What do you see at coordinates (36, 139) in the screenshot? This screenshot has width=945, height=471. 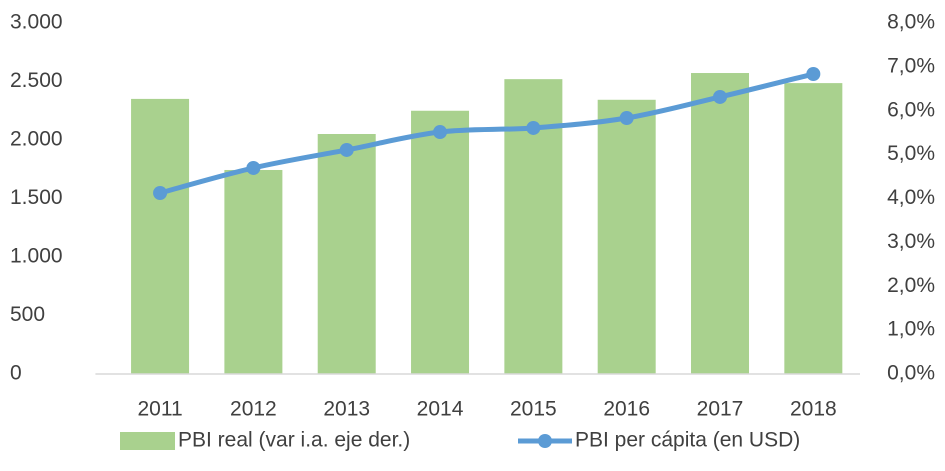 I see `y-tick-label: 2.000` at bounding box center [36, 139].